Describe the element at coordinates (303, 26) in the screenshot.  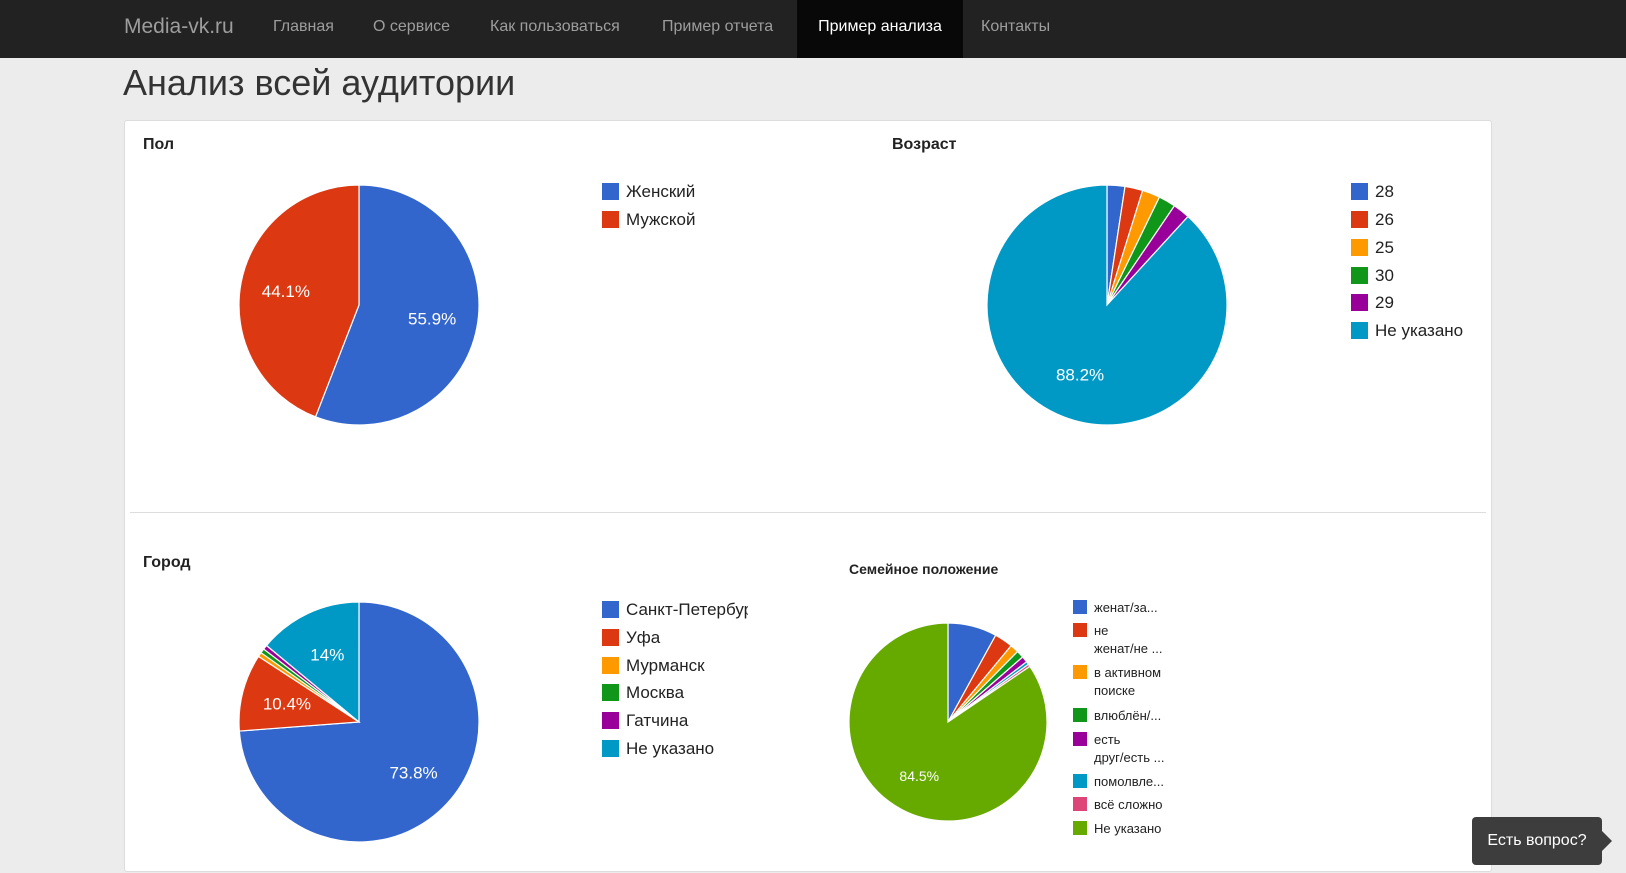
I see `nav-item-home: Главная` at that location.